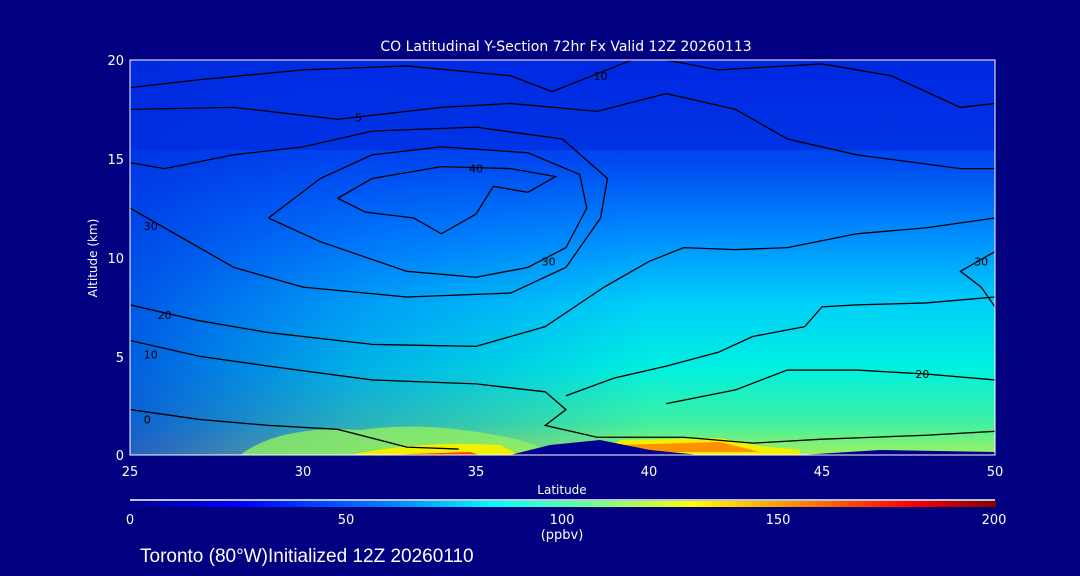 The image size is (1080, 576). I want to click on y-ticks: 0 5 10 15 20, so click(115, 259).